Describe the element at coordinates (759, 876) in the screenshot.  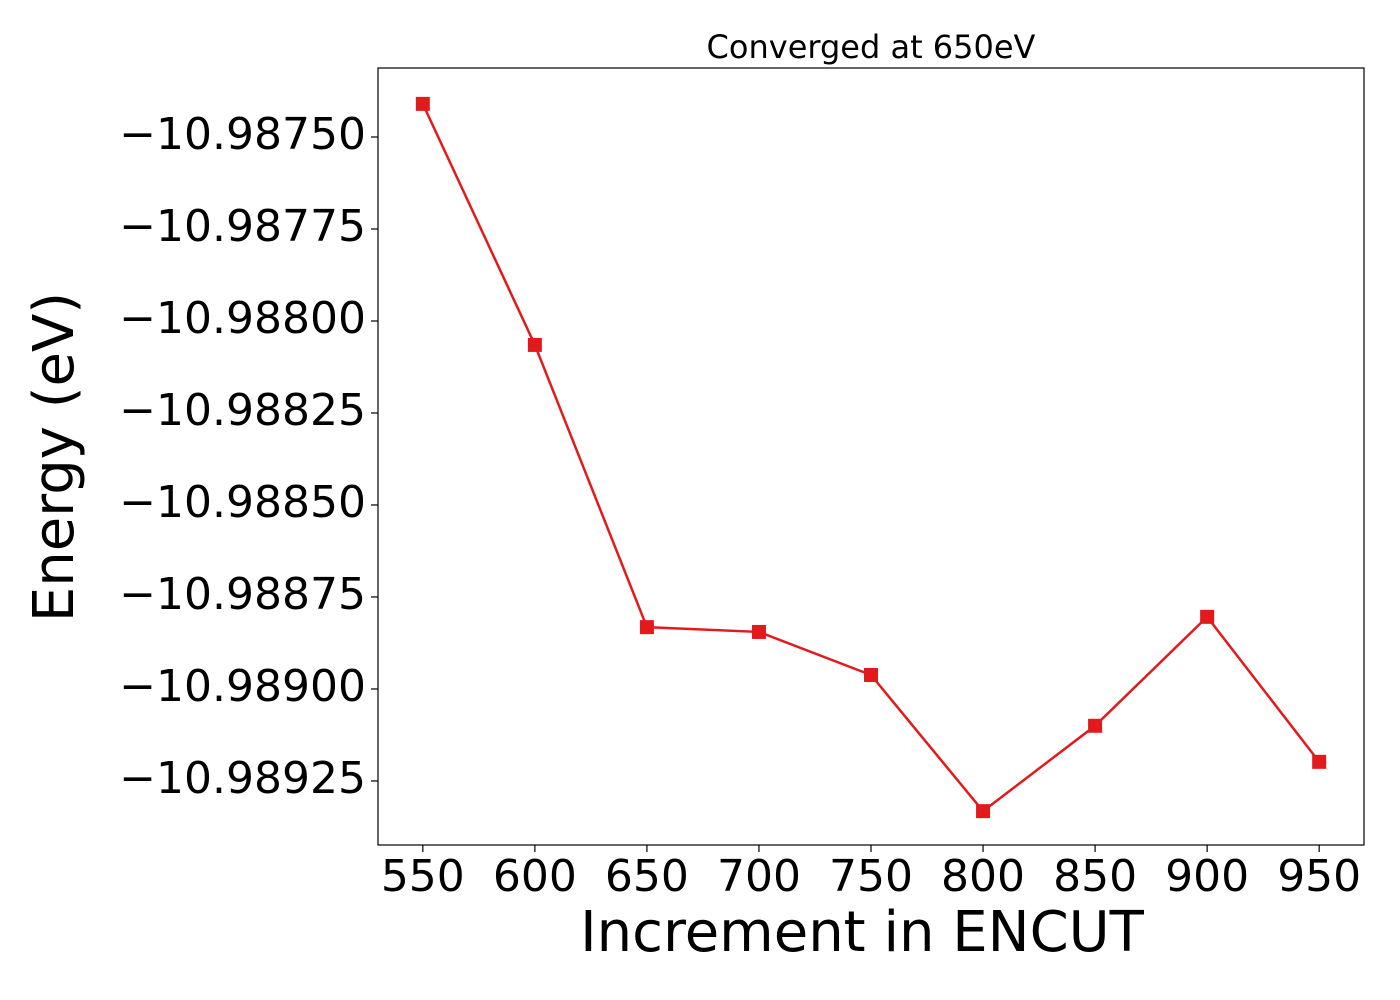
I see `x-tick-label: 700` at that location.